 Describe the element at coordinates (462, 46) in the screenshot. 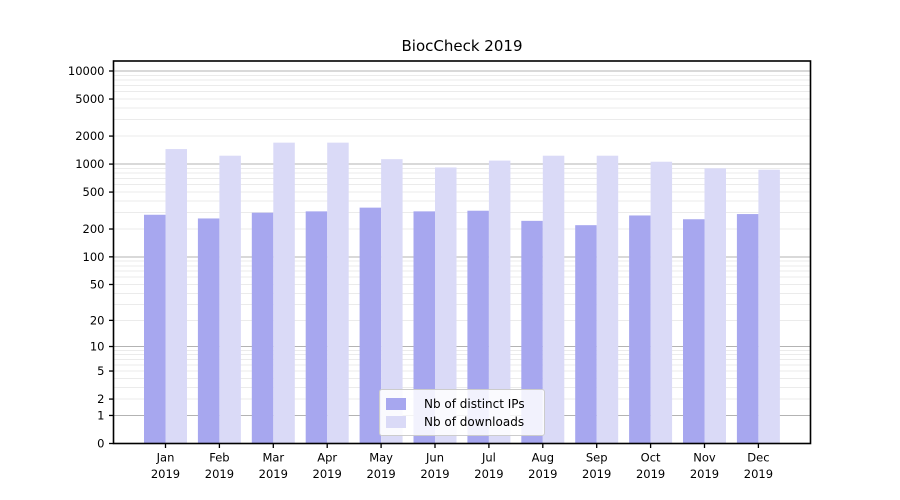

I see `chart-title: BiocCheck 2019` at that location.